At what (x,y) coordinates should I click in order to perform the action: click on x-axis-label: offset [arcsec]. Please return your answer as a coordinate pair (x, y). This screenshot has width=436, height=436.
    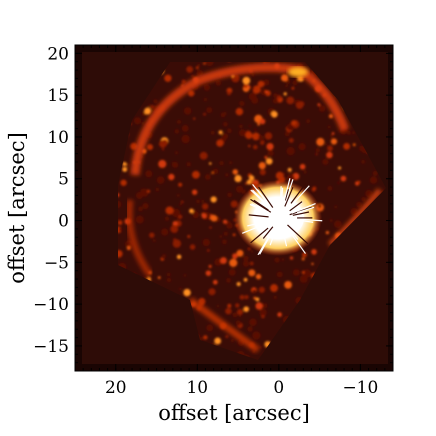
    Looking at the image, I should click on (234, 413).